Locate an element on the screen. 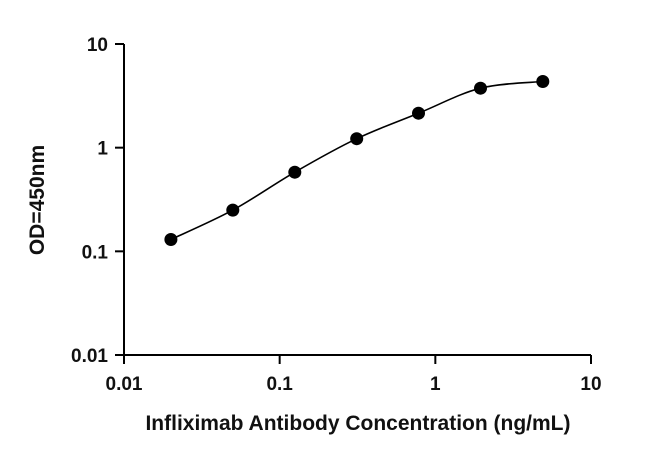 The width and height of the screenshot is (663, 460). y-axis-ticks: 0.01 0.1 1 10 is located at coordinates (97, 201).